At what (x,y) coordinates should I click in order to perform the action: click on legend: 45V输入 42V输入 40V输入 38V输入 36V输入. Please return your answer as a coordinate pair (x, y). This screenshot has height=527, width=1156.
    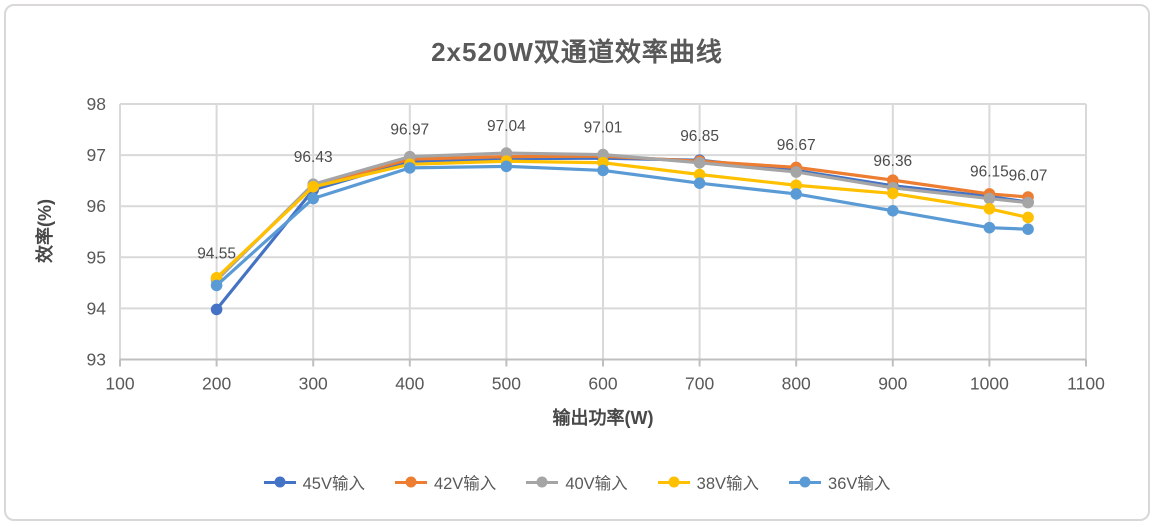
    Looking at the image, I should click on (577, 482).